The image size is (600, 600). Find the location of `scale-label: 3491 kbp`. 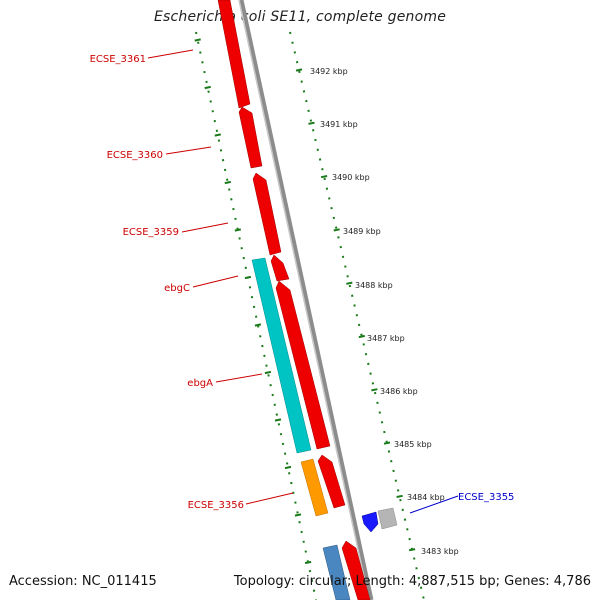

scale-label: 3491 kbp is located at coordinates (339, 124).